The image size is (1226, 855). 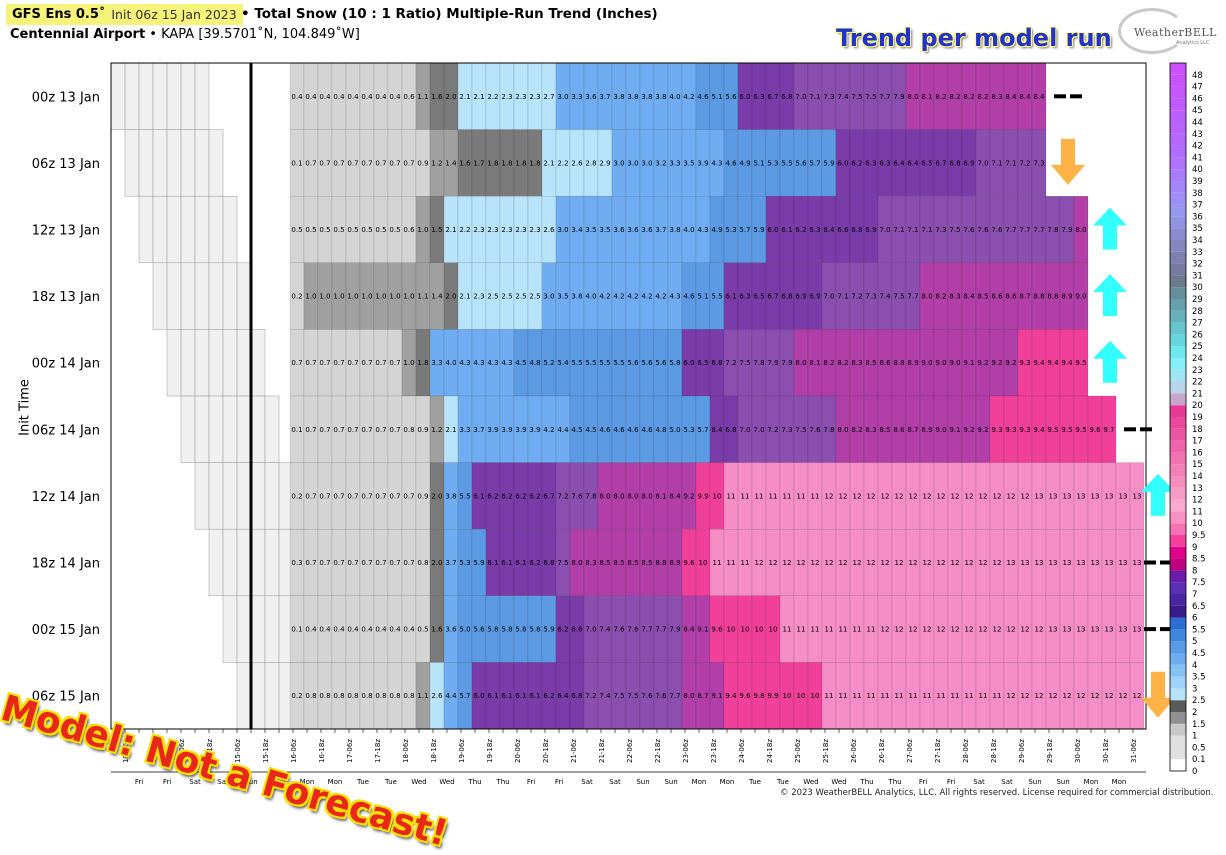 I want to click on cell-value: 4.3, so click(x=506, y=363).